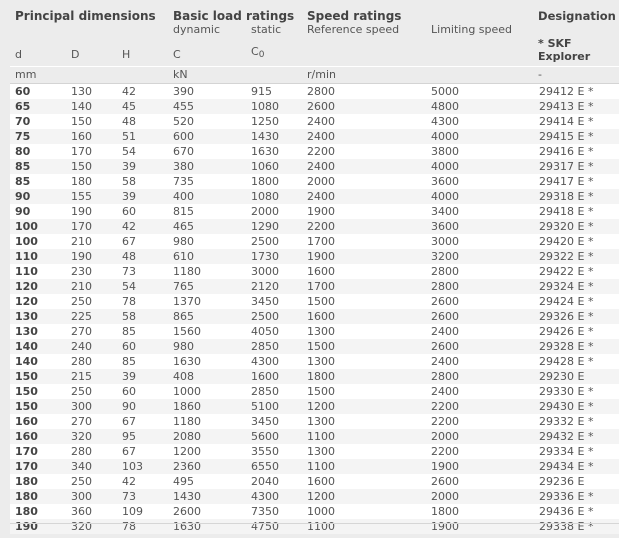 The width and height of the screenshot is (619, 538). What do you see at coordinates (566, 346) in the screenshot?
I see `cell-designation: 29328 E *` at bounding box center [566, 346].